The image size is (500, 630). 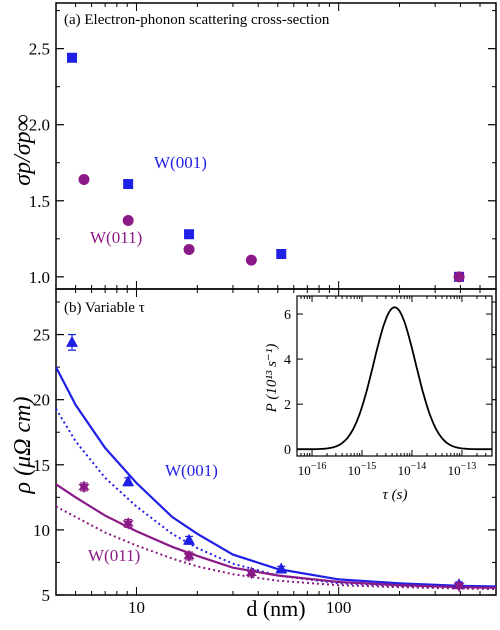 I want to click on inset-curve-group, so click(x=394, y=378).